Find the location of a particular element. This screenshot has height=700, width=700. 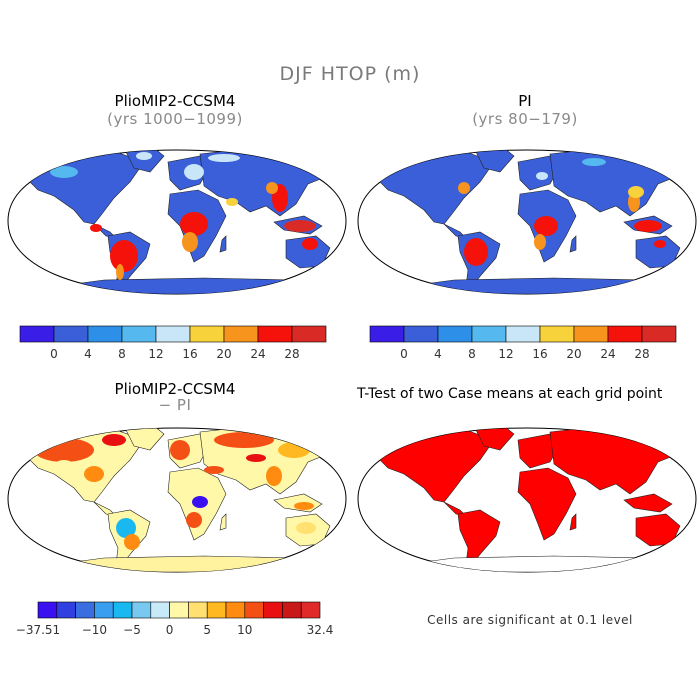

colorbar-tick-label: 0 is located at coordinates (170, 630).